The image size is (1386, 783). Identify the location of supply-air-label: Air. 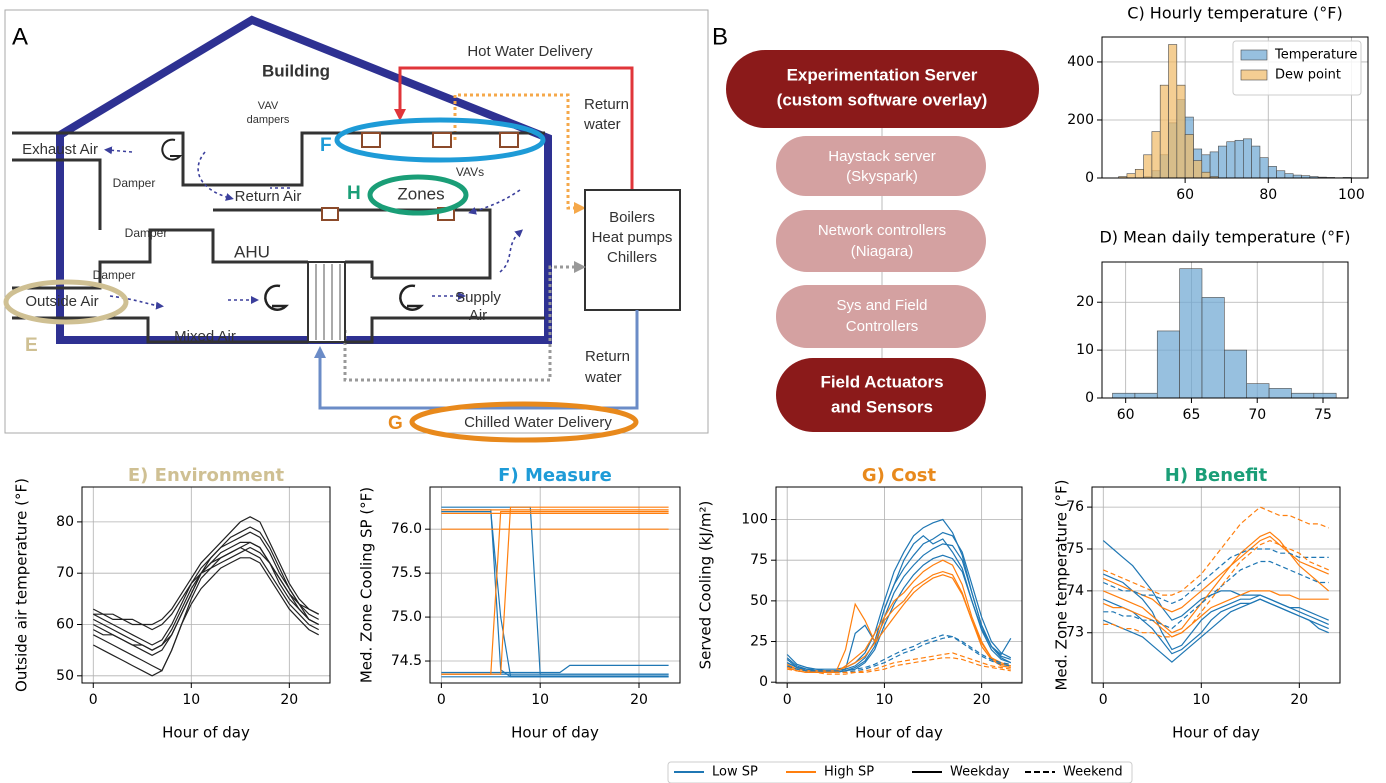
(478, 315).